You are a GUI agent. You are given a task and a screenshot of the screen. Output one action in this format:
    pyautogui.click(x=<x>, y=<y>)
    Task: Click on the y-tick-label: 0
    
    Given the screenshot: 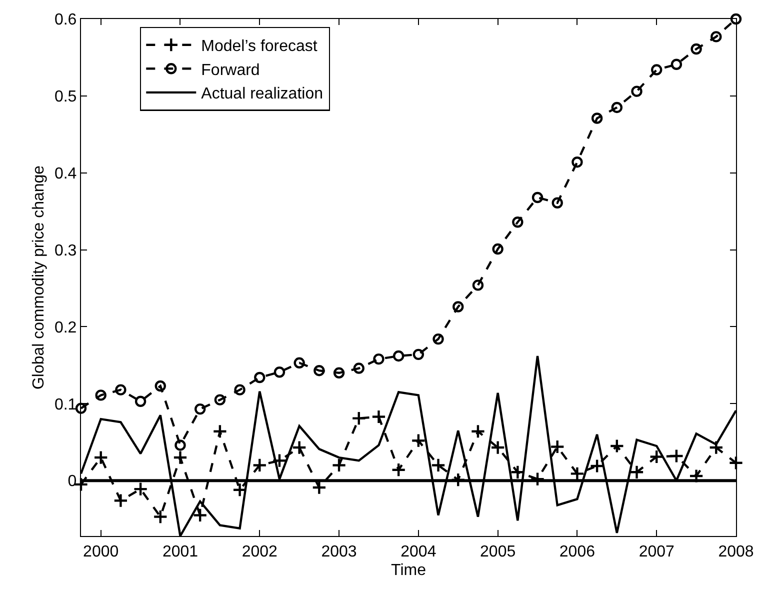 What is the action you would take?
    pyautogui.click(x=72, y=481)
    